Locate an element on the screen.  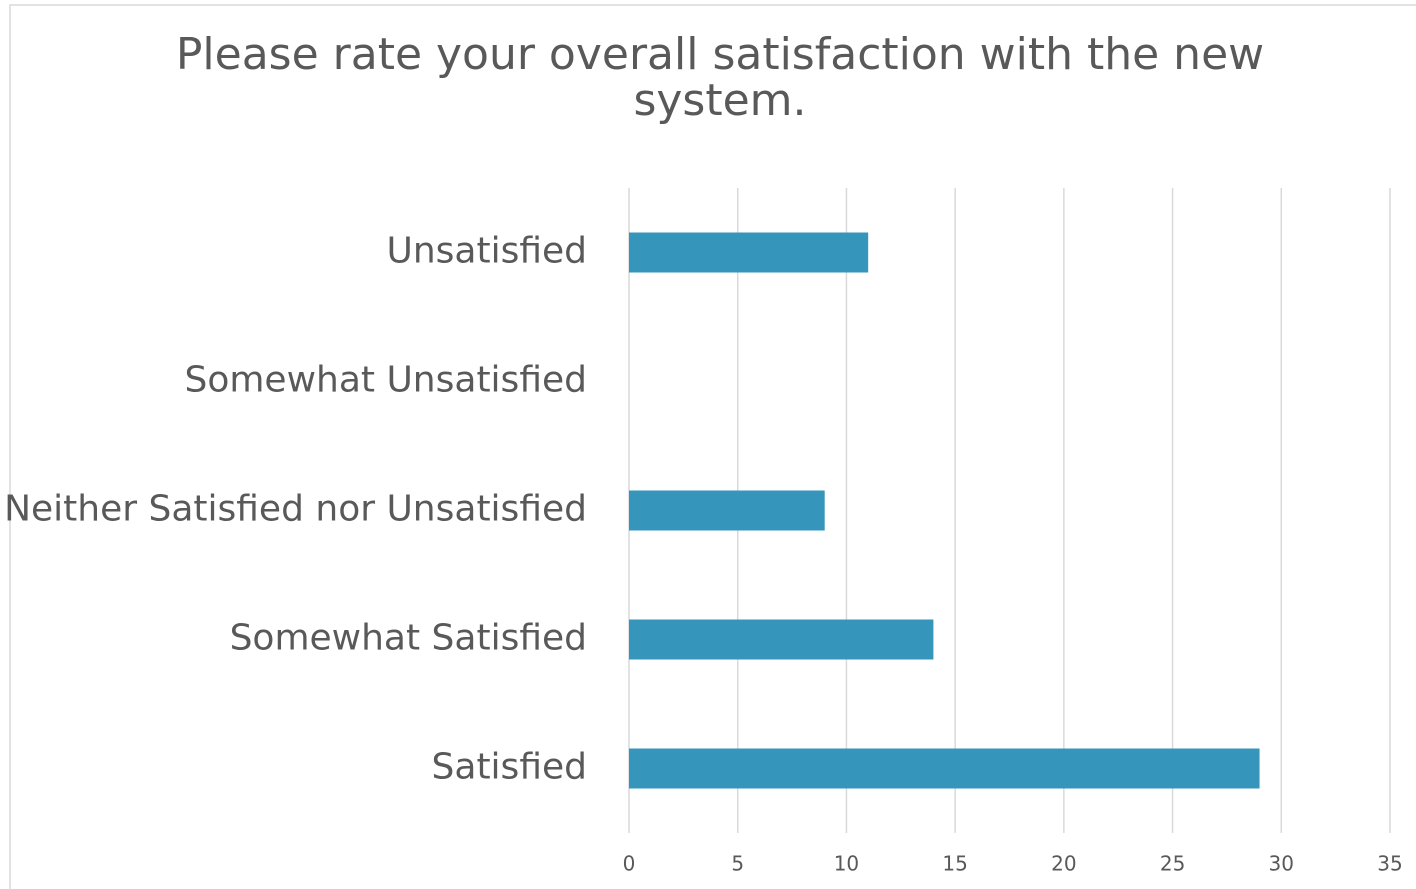
y-tick-label: Somewhat Satisfied is located at coordinates (408, 638).